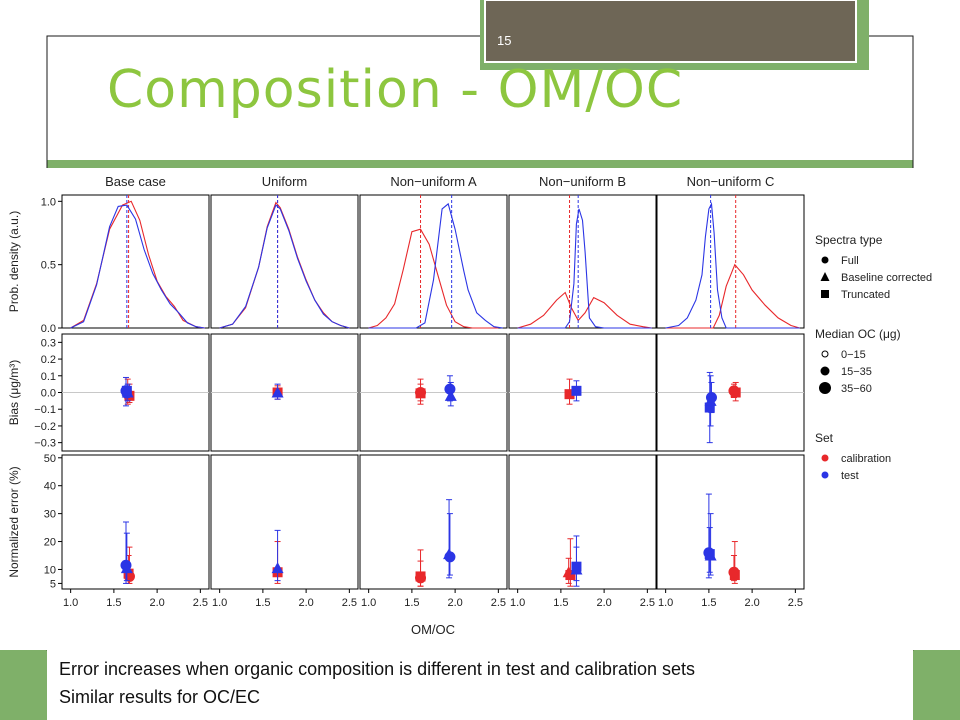 This screenshot has width=960, height=720. What do you see at coordinates (14, 261) in the screenshot?
I see `y-axis-label: Prob. density (a.u.)` at bounding box center [14, 261].